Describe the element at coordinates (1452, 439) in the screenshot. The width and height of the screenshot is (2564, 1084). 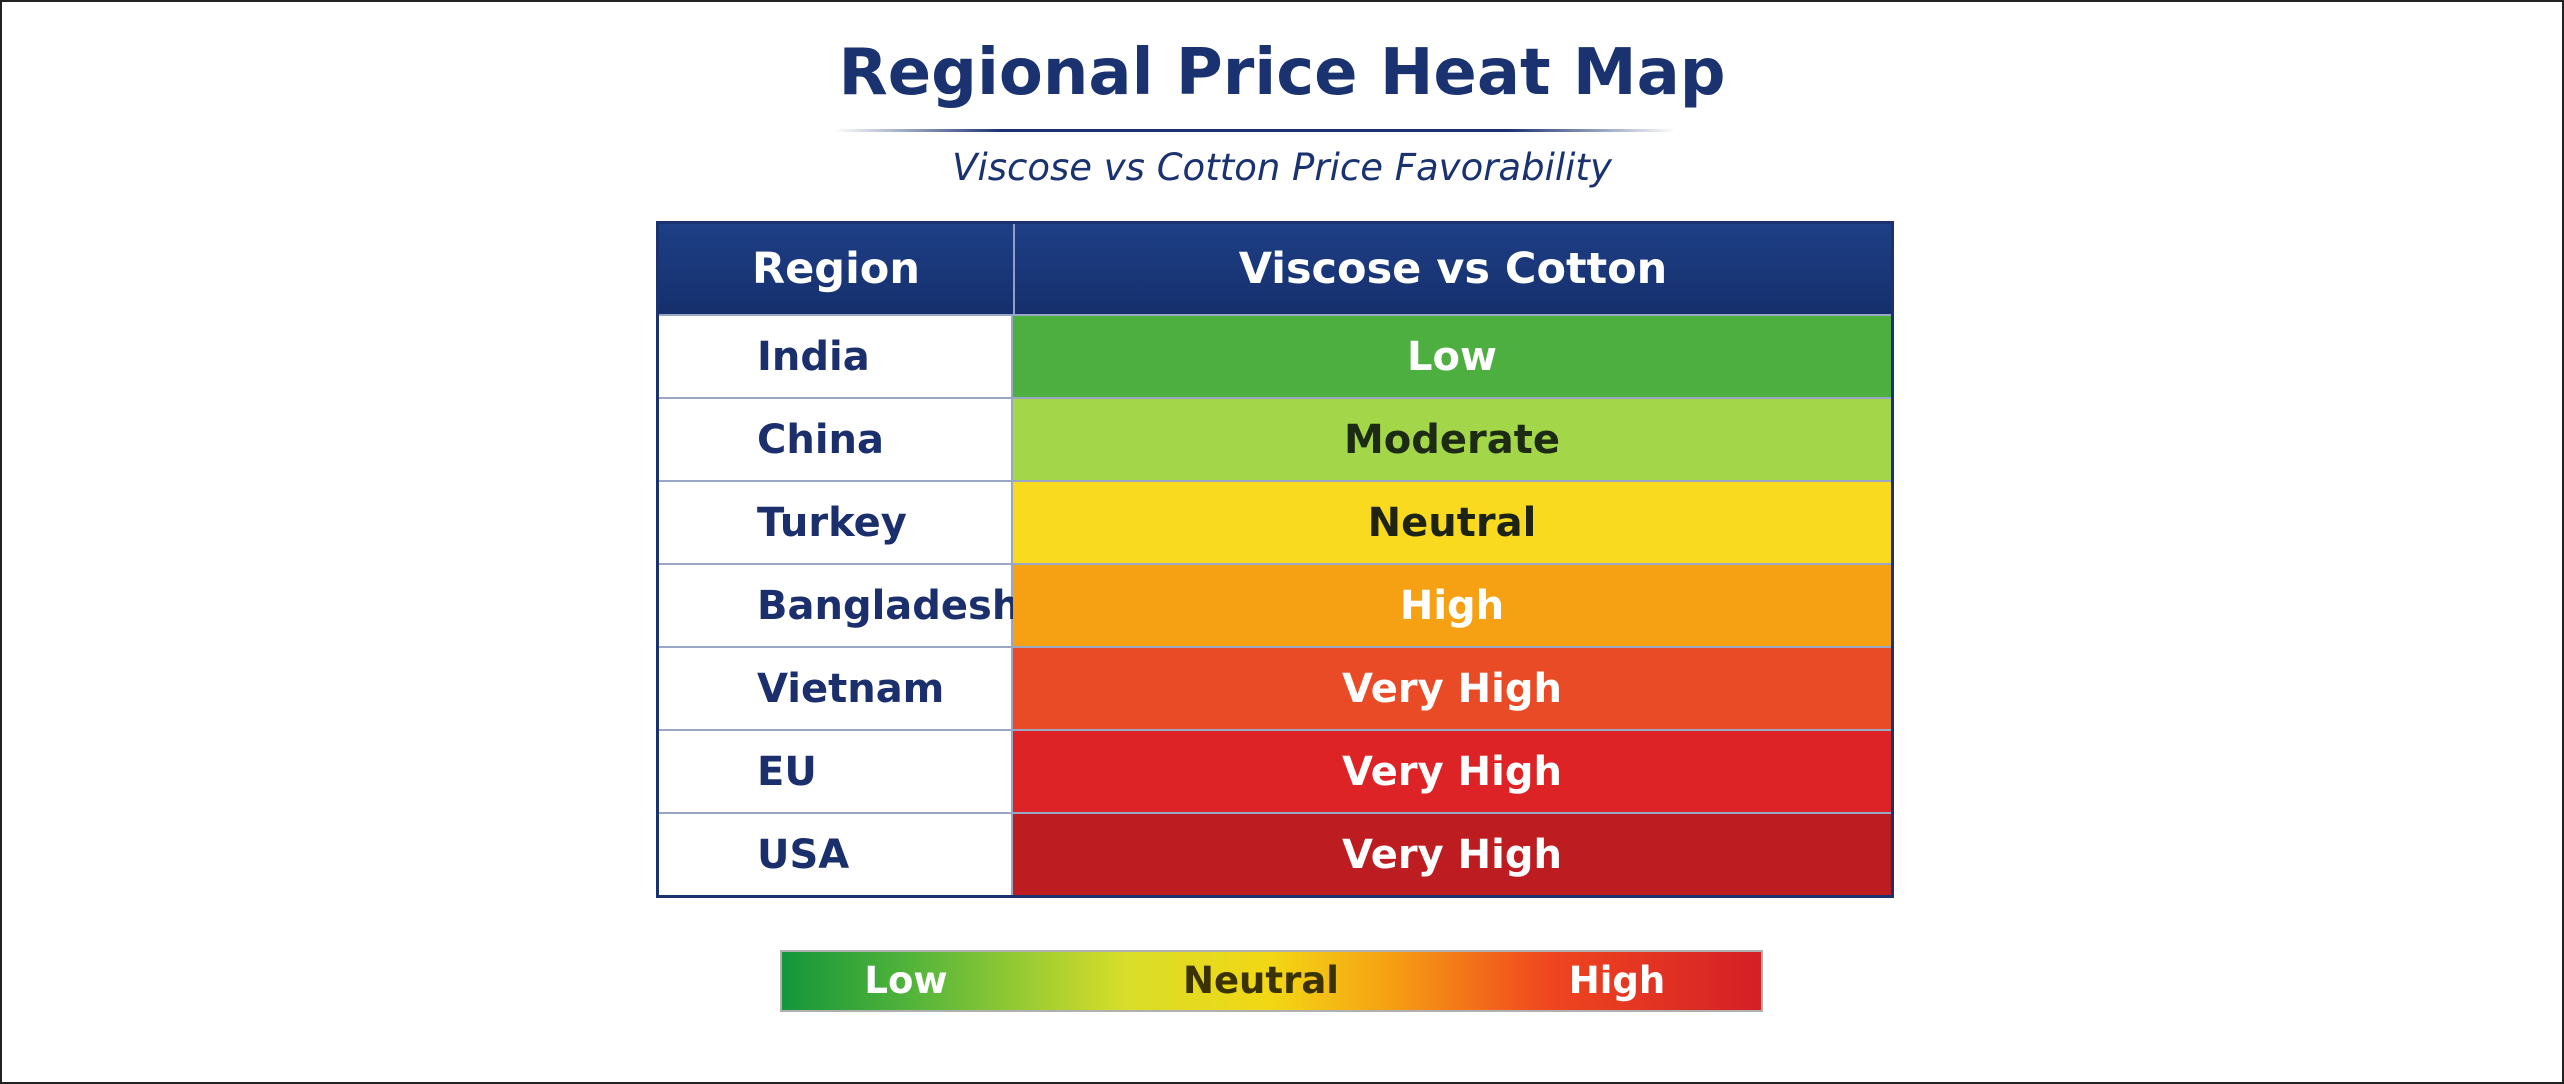
I see `level-cell: Moderate` at that location.